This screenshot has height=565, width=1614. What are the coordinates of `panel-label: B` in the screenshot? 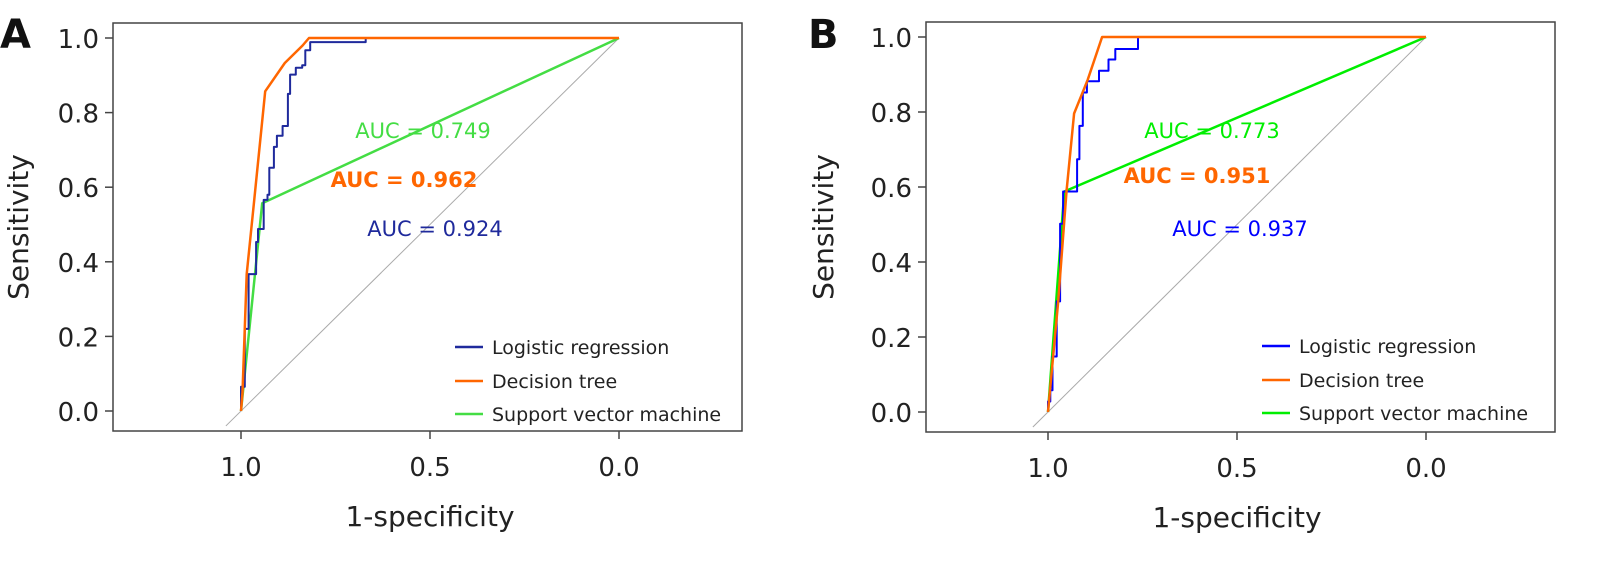 It's located at (823, 35).